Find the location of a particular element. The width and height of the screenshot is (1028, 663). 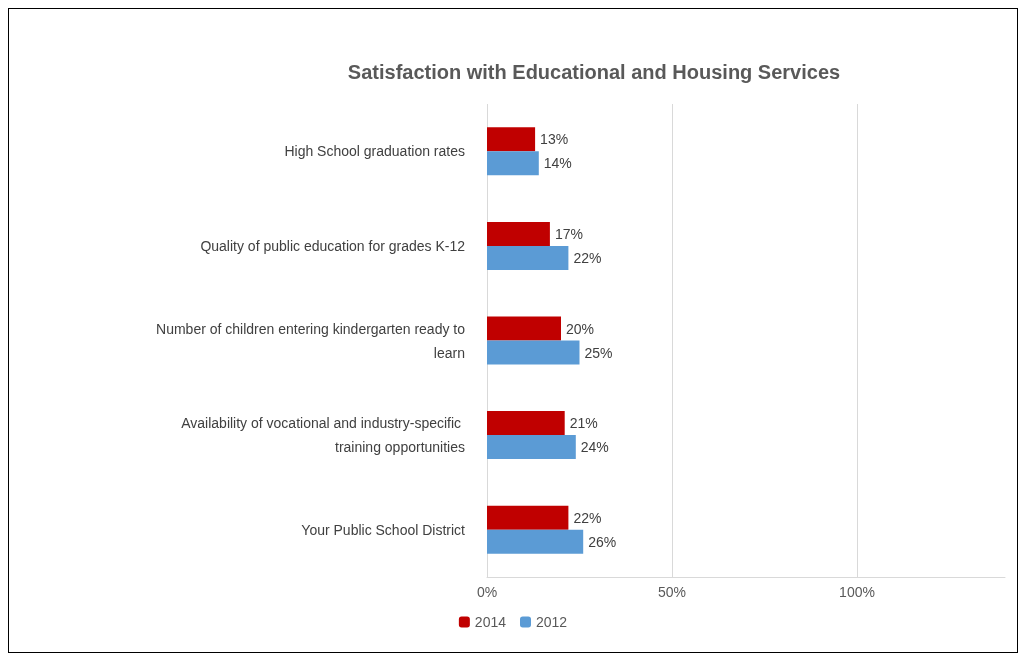

legend-label: 2014 is located at coordinates (490, 622).